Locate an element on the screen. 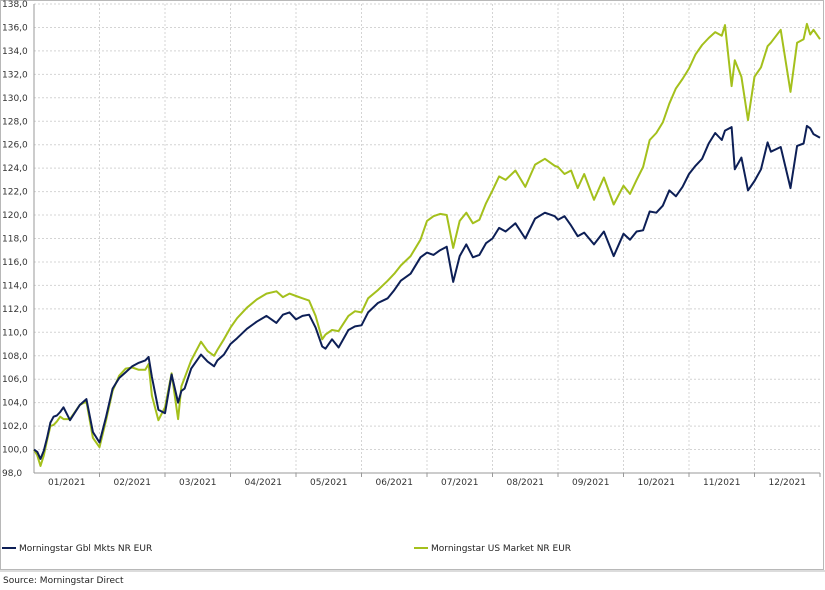 The width and height of the screenshot is (825, 590). x-tick-label: 09/2021 is located at coordinates (590, 483).